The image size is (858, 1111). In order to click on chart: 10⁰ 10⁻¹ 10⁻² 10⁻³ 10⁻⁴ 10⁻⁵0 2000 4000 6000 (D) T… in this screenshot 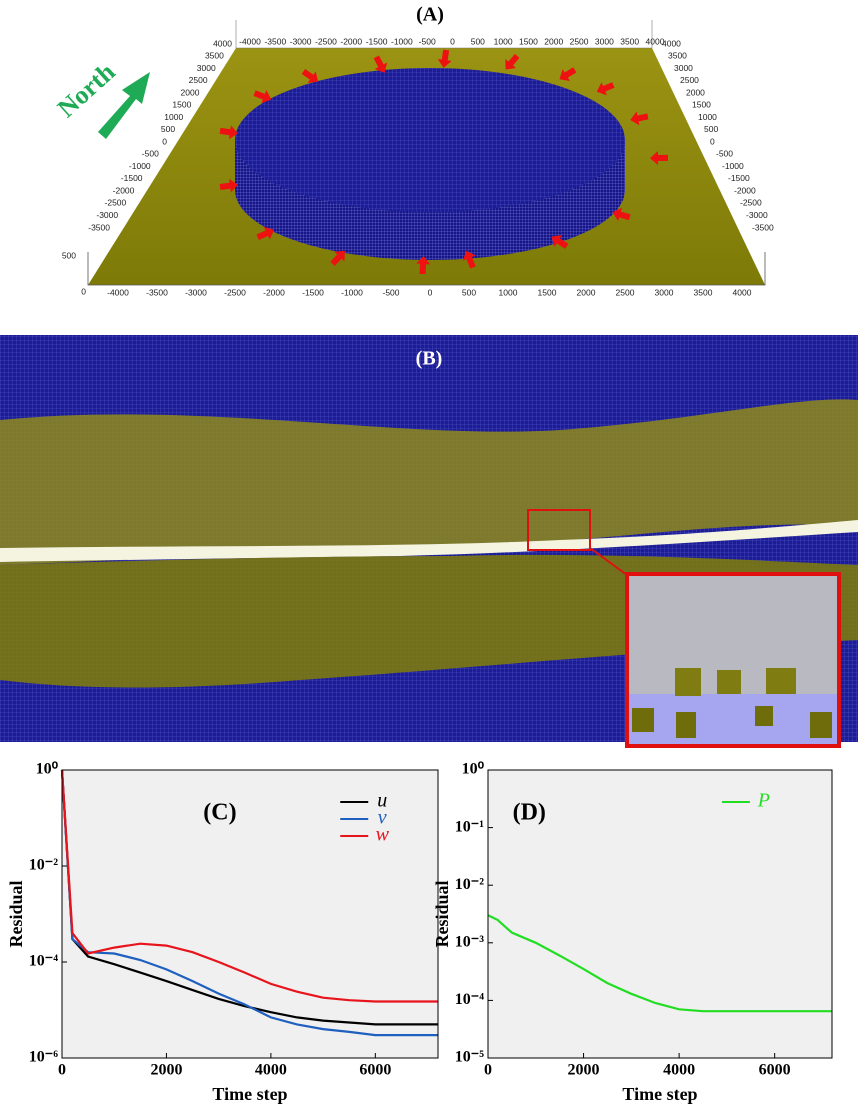, I will do `click(632, 932)`.